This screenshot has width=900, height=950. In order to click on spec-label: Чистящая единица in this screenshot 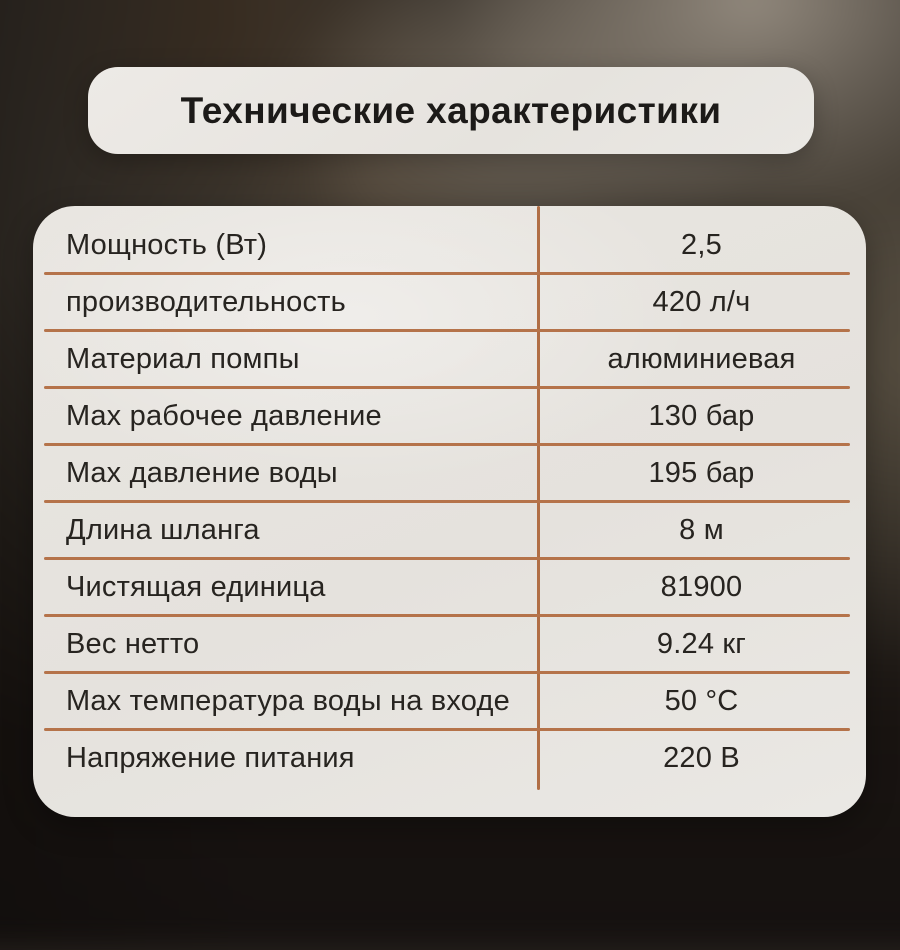, I will do `click(196, 587)`.